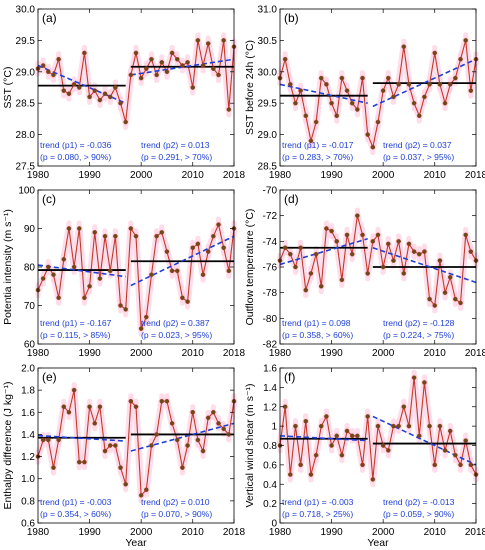 This screenshot has width=485, height=550. I want to click on y-tick-label: 90, so click(30, 229).